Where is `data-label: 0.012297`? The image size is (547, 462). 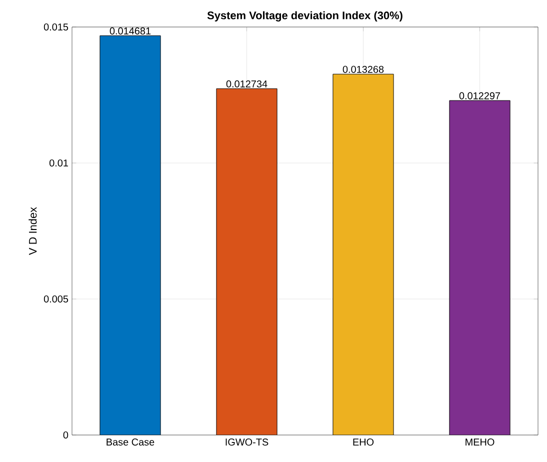 data-label: 0.012297 is located at coordinates (479, 96).